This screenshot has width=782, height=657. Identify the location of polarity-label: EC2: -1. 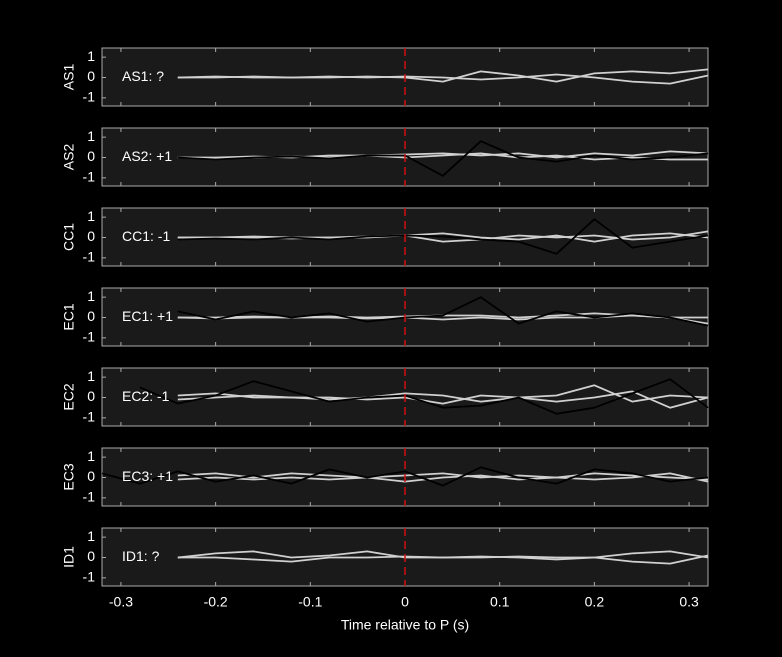
(146, 396).